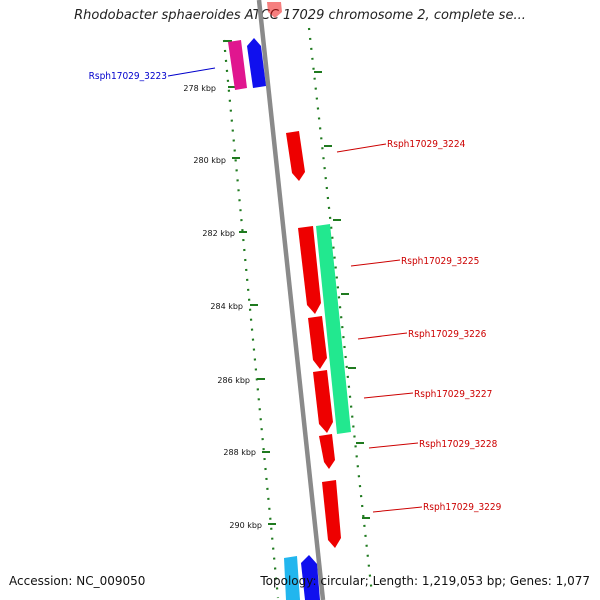 Image resolution: width=600 pixels, height=600 pixels. Describe the element at coordinates (209, 160) in the screenshot. I see `kbp-label-280: 280 kbp` at that location.